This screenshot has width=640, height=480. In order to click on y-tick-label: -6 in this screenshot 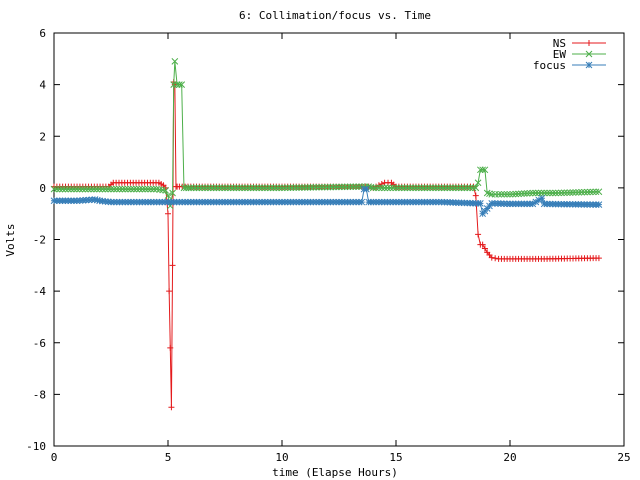, I will do `click(39, 343)`.